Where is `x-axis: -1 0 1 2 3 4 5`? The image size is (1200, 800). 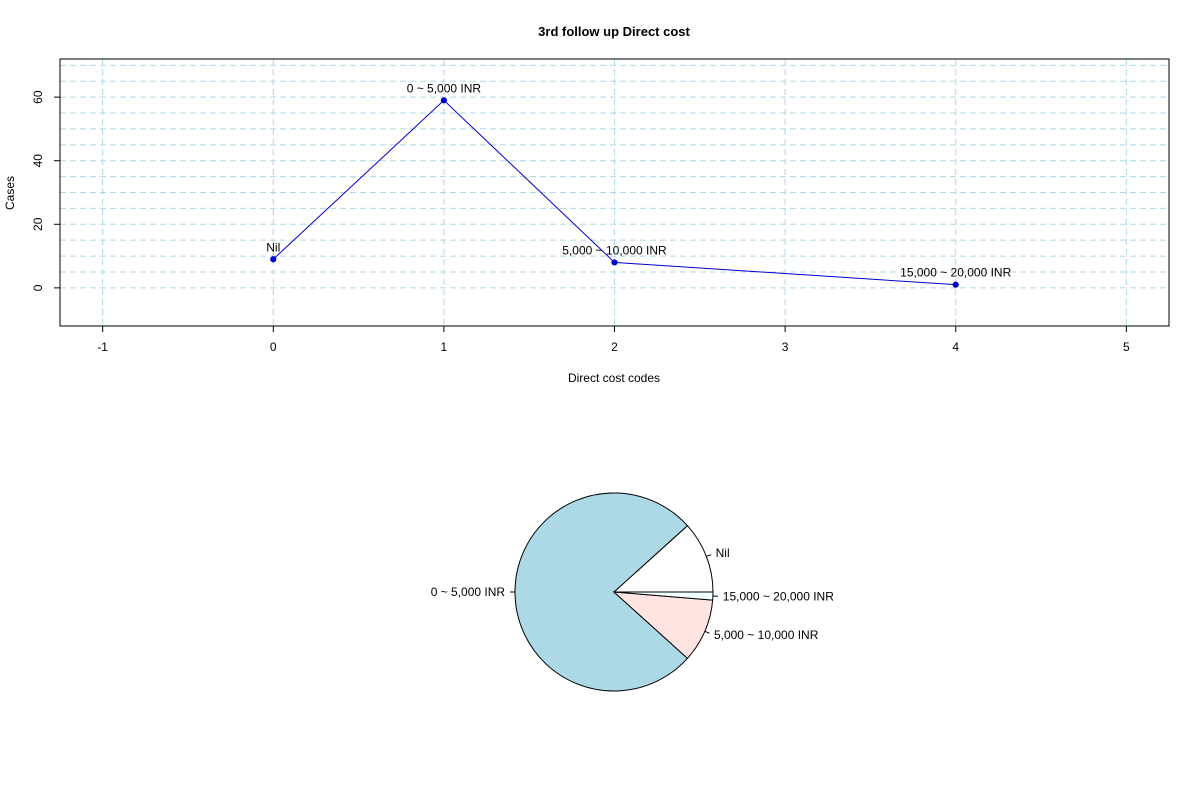 x-axis: -1 0 1 2 3 4 5 is located at coordinates (613, 340).